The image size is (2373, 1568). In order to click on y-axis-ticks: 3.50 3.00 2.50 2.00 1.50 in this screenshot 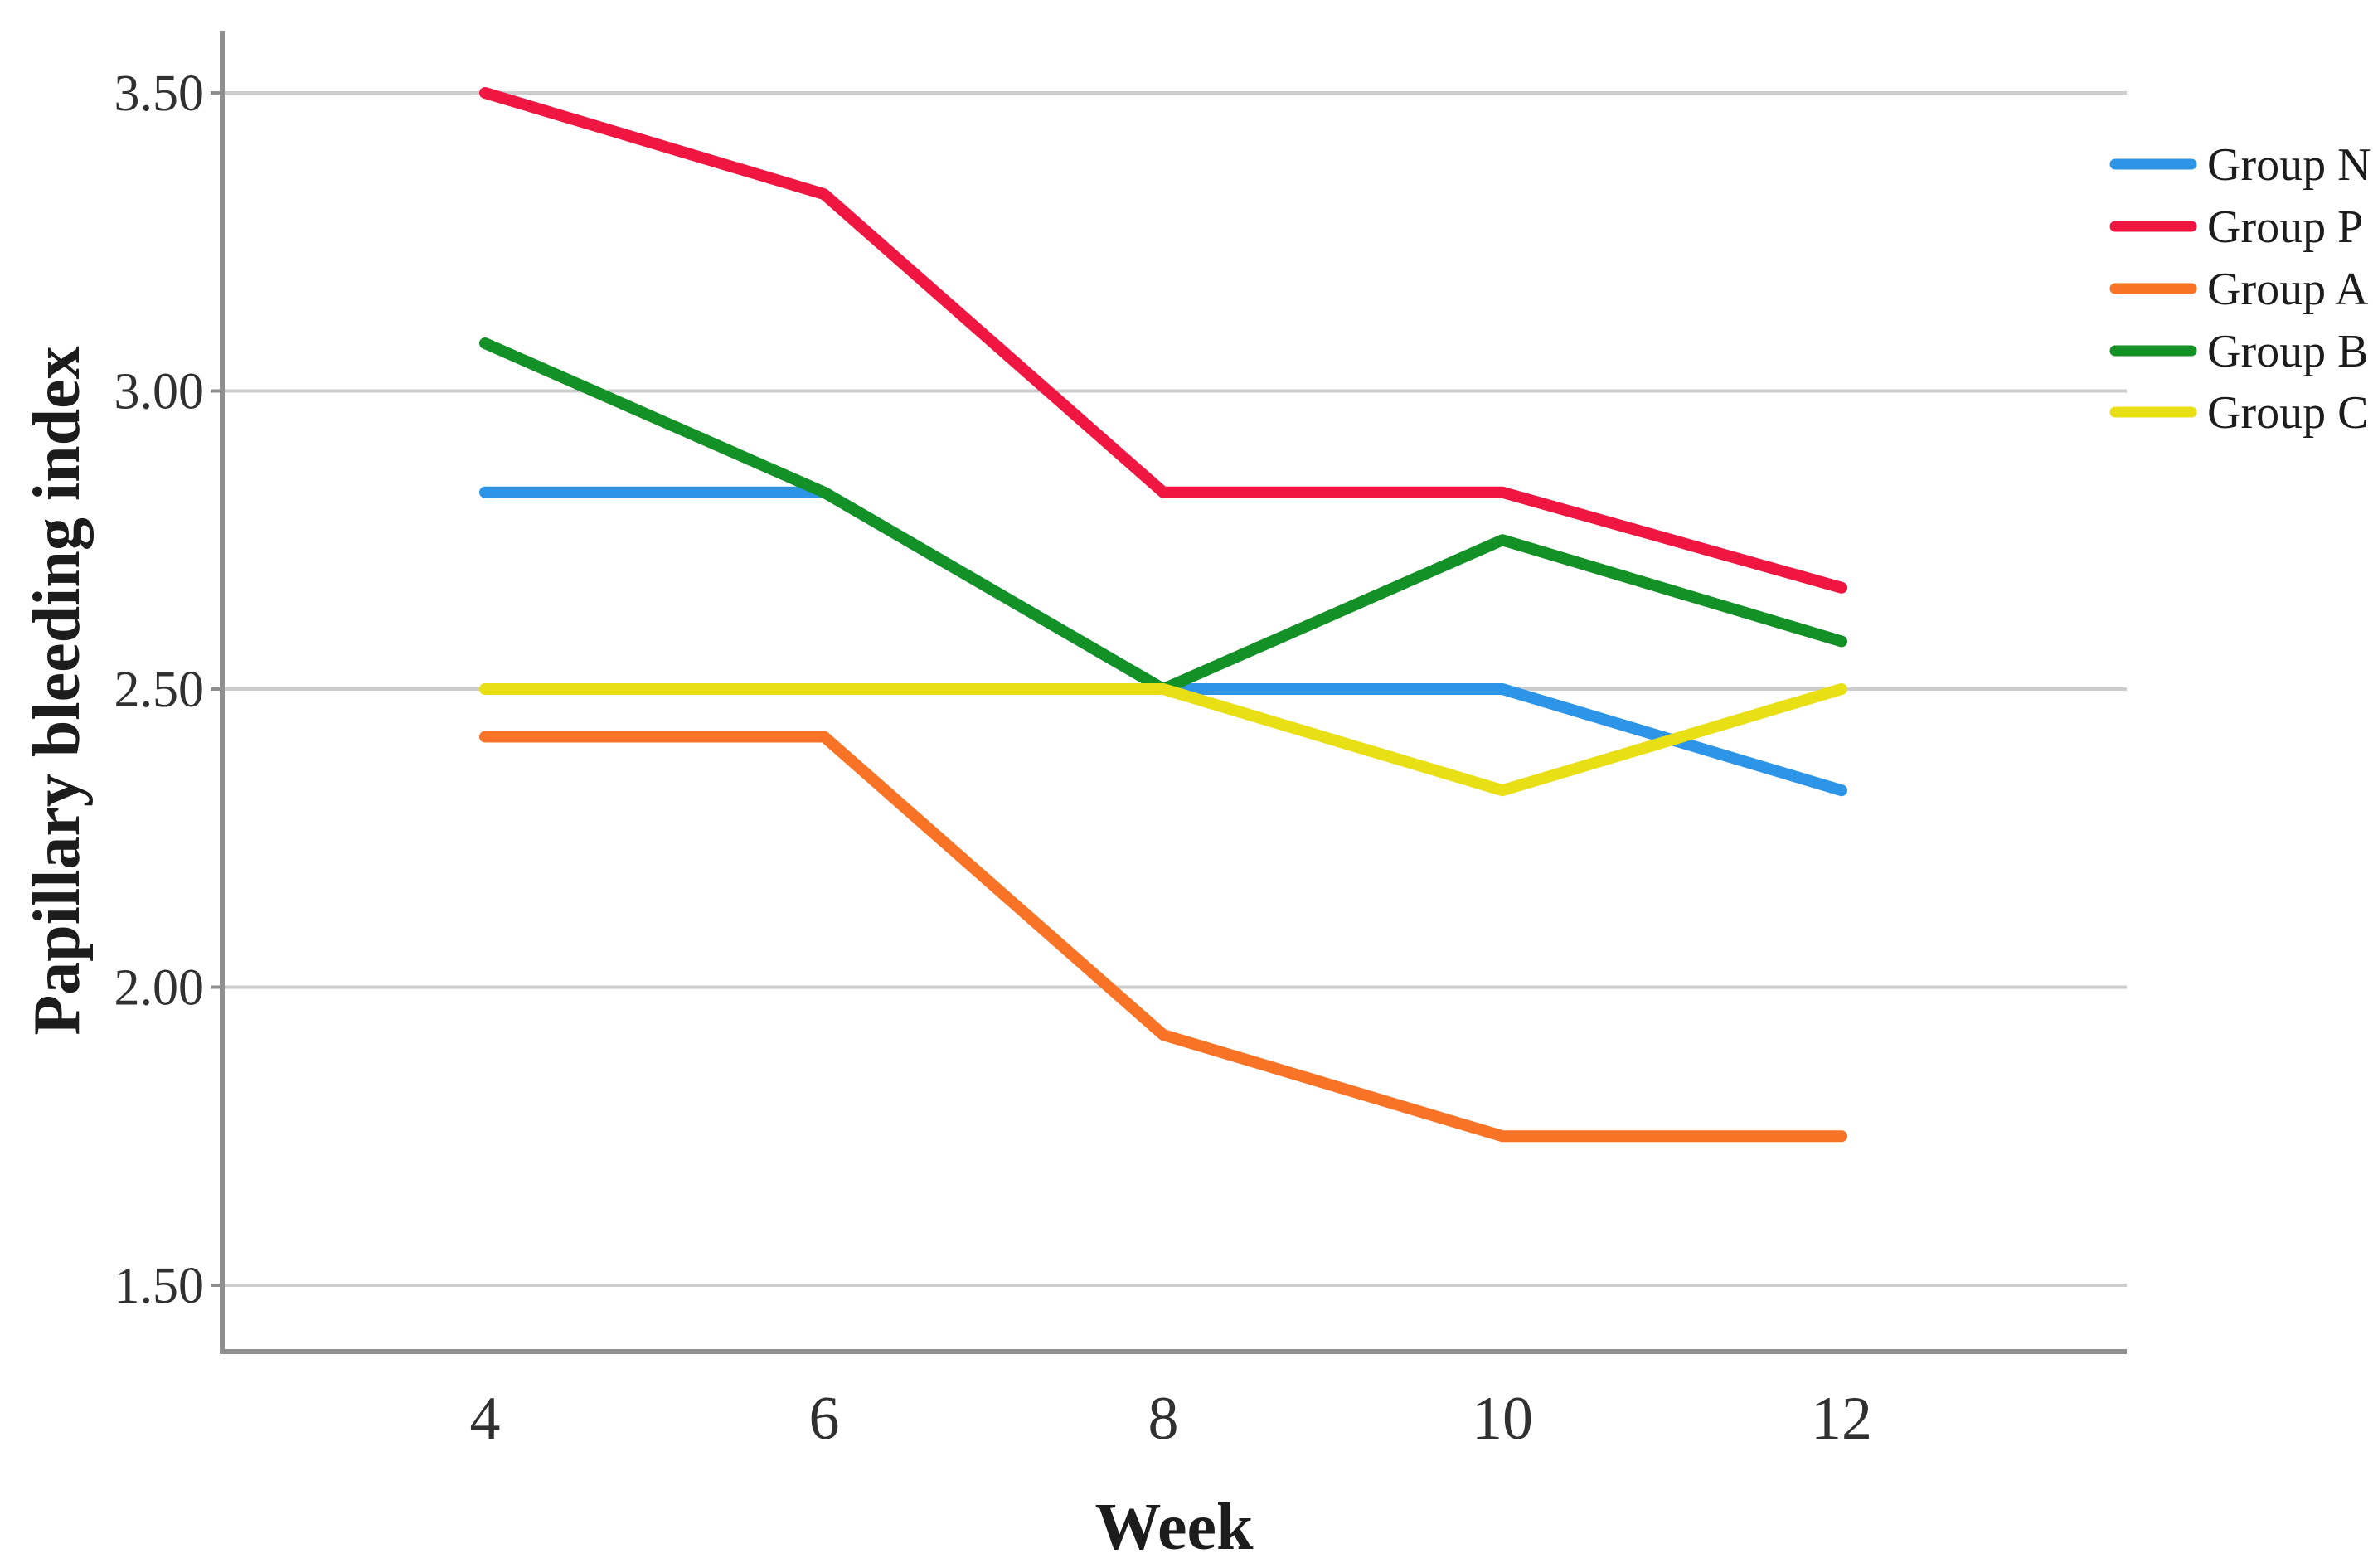, I will do `click(168, 690)`.